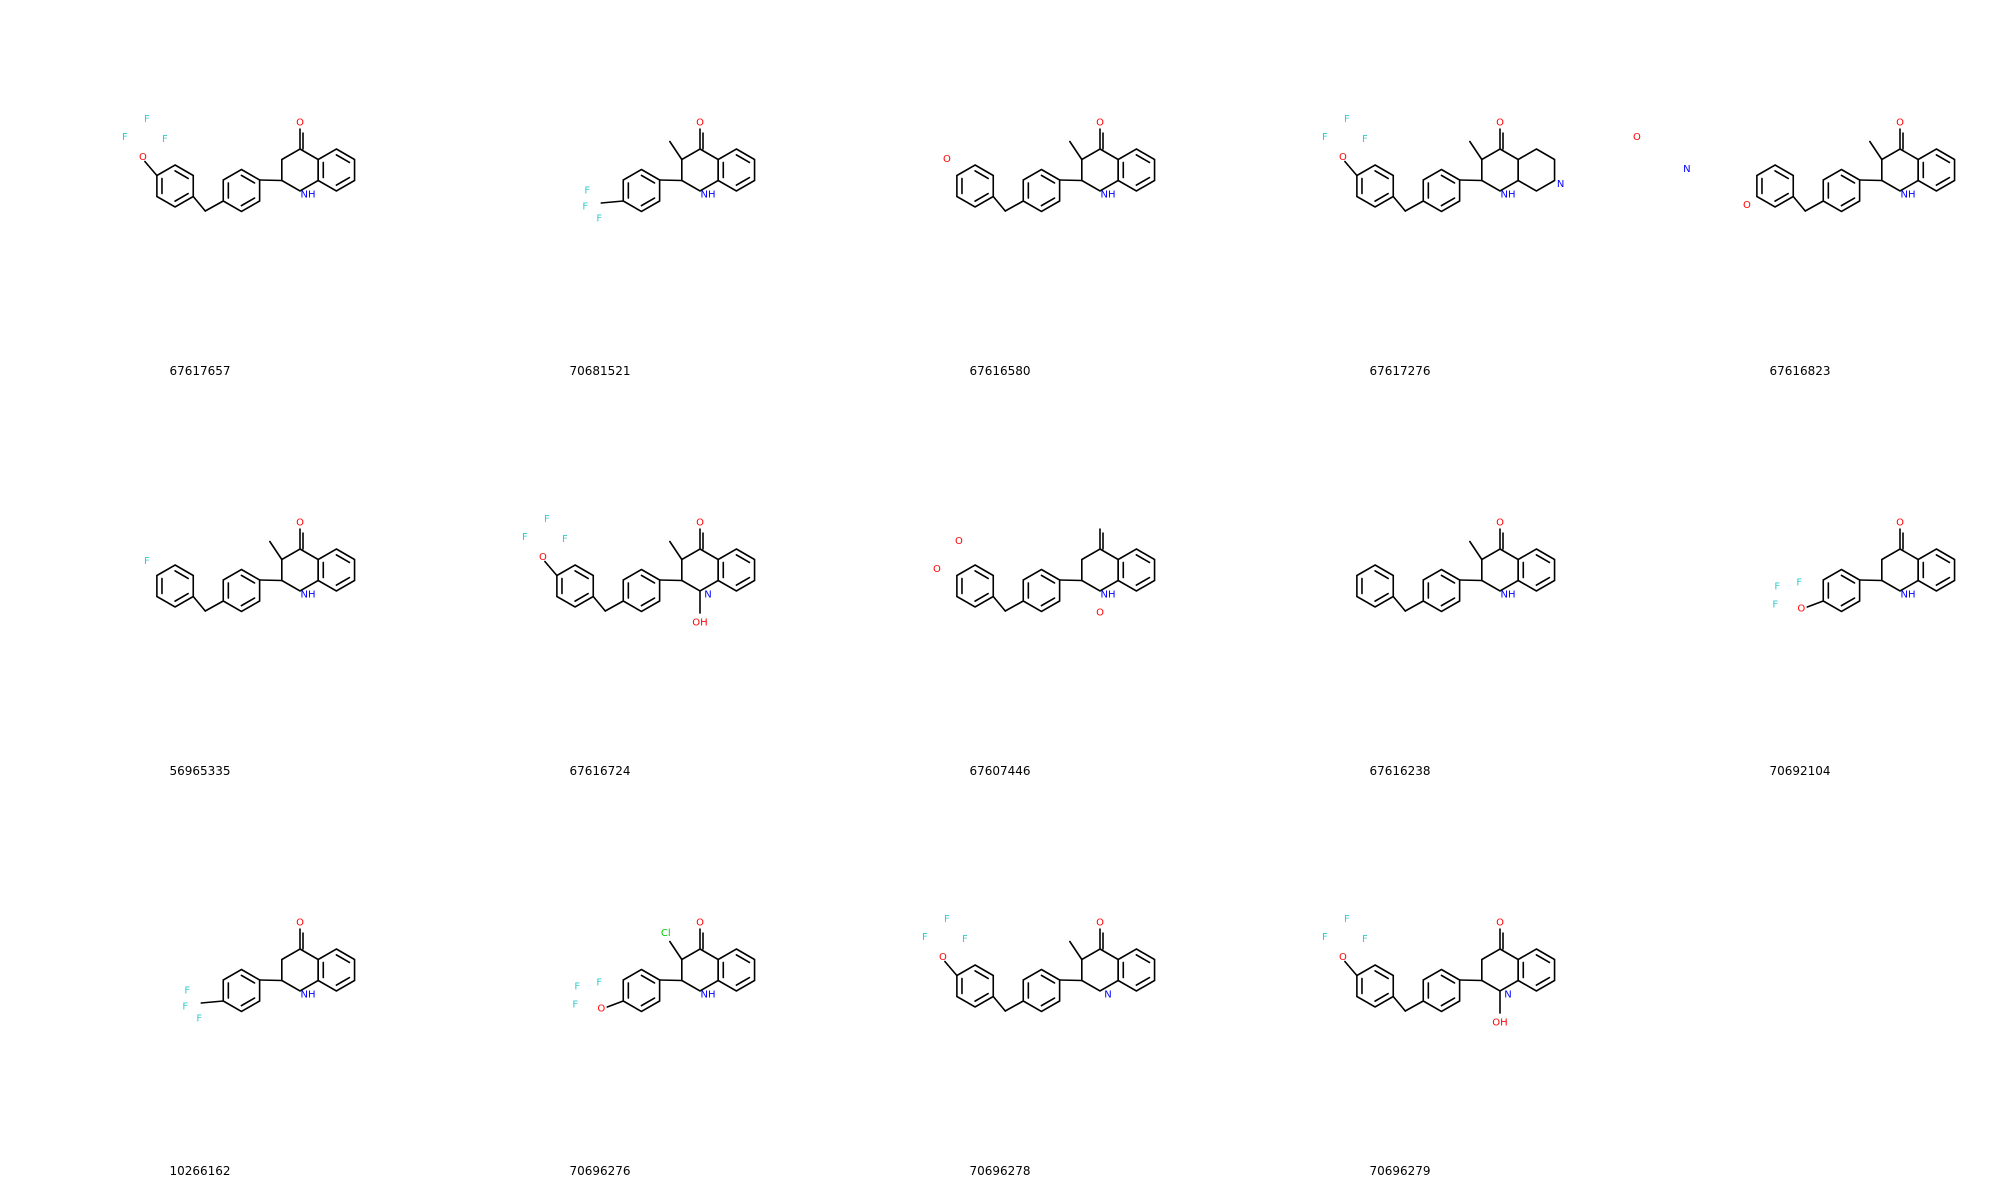  Describe the element at coordinates (1456, 565) in the screenshot. I see `structure-drawing: O NH` at that location.